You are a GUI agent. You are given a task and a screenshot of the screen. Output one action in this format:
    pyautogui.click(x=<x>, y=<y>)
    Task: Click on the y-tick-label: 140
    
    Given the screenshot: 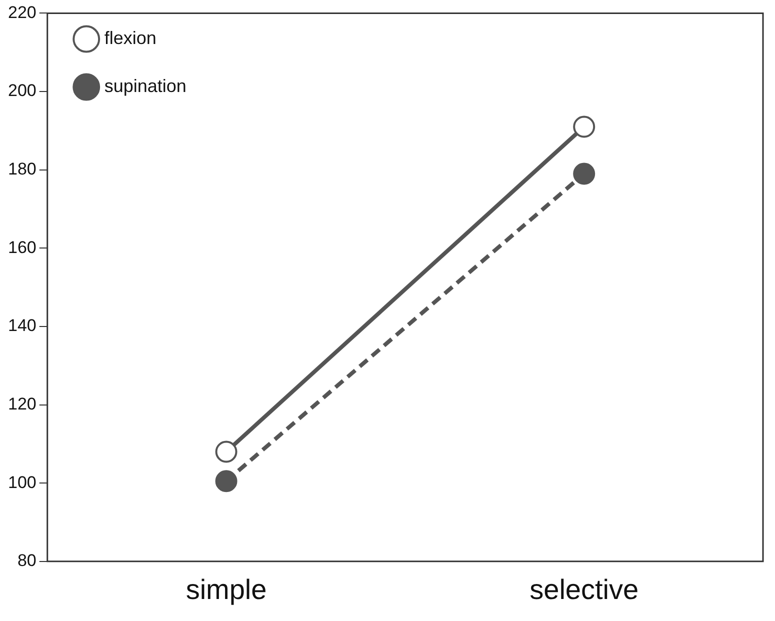 What is the action you would take?
    pyautogui.click(x=22, y=326)
    